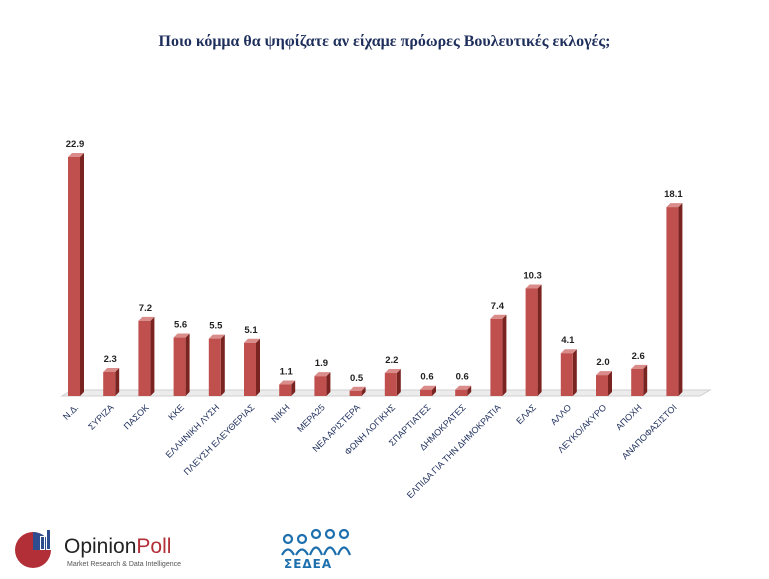 The height and width of the screenshot is (579, 769). I want to click on opinionpoll-logo-mark, so click(33, 548).